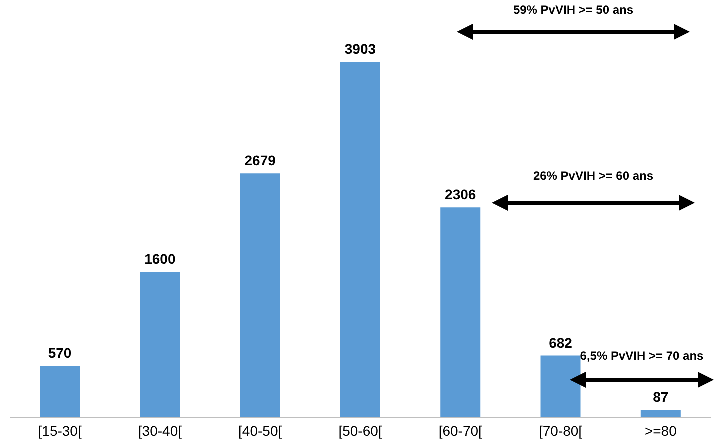 The width and height of the screenshot is (717, 445). Describe the element at coordinates (661, 430) in the screenshot. I see `x-tick-label: >=80` at that location.